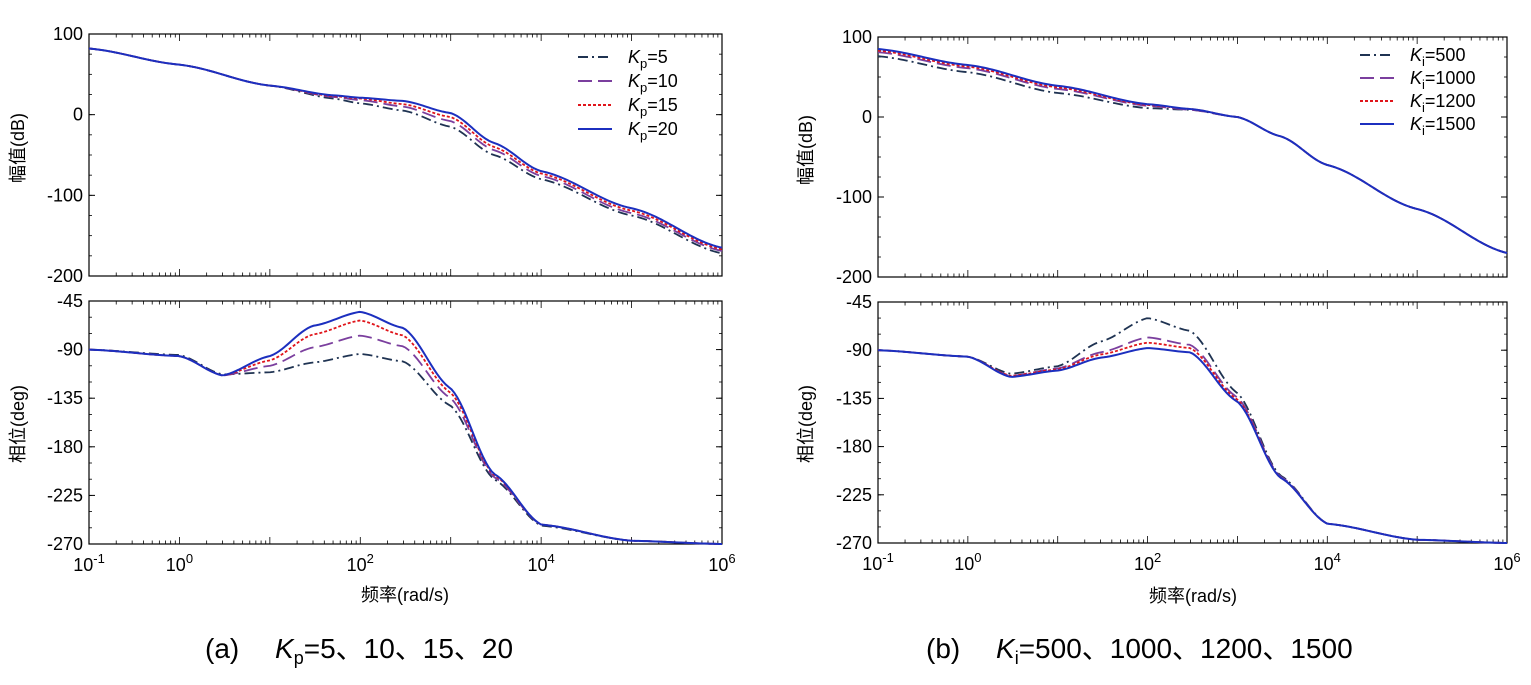 Image resolution: width=1531 pixels, height=685 pixels. Describe the element at coordinates (1442, 126) in the screenshot. I see `legend-entry: Ki=1500` at that location.